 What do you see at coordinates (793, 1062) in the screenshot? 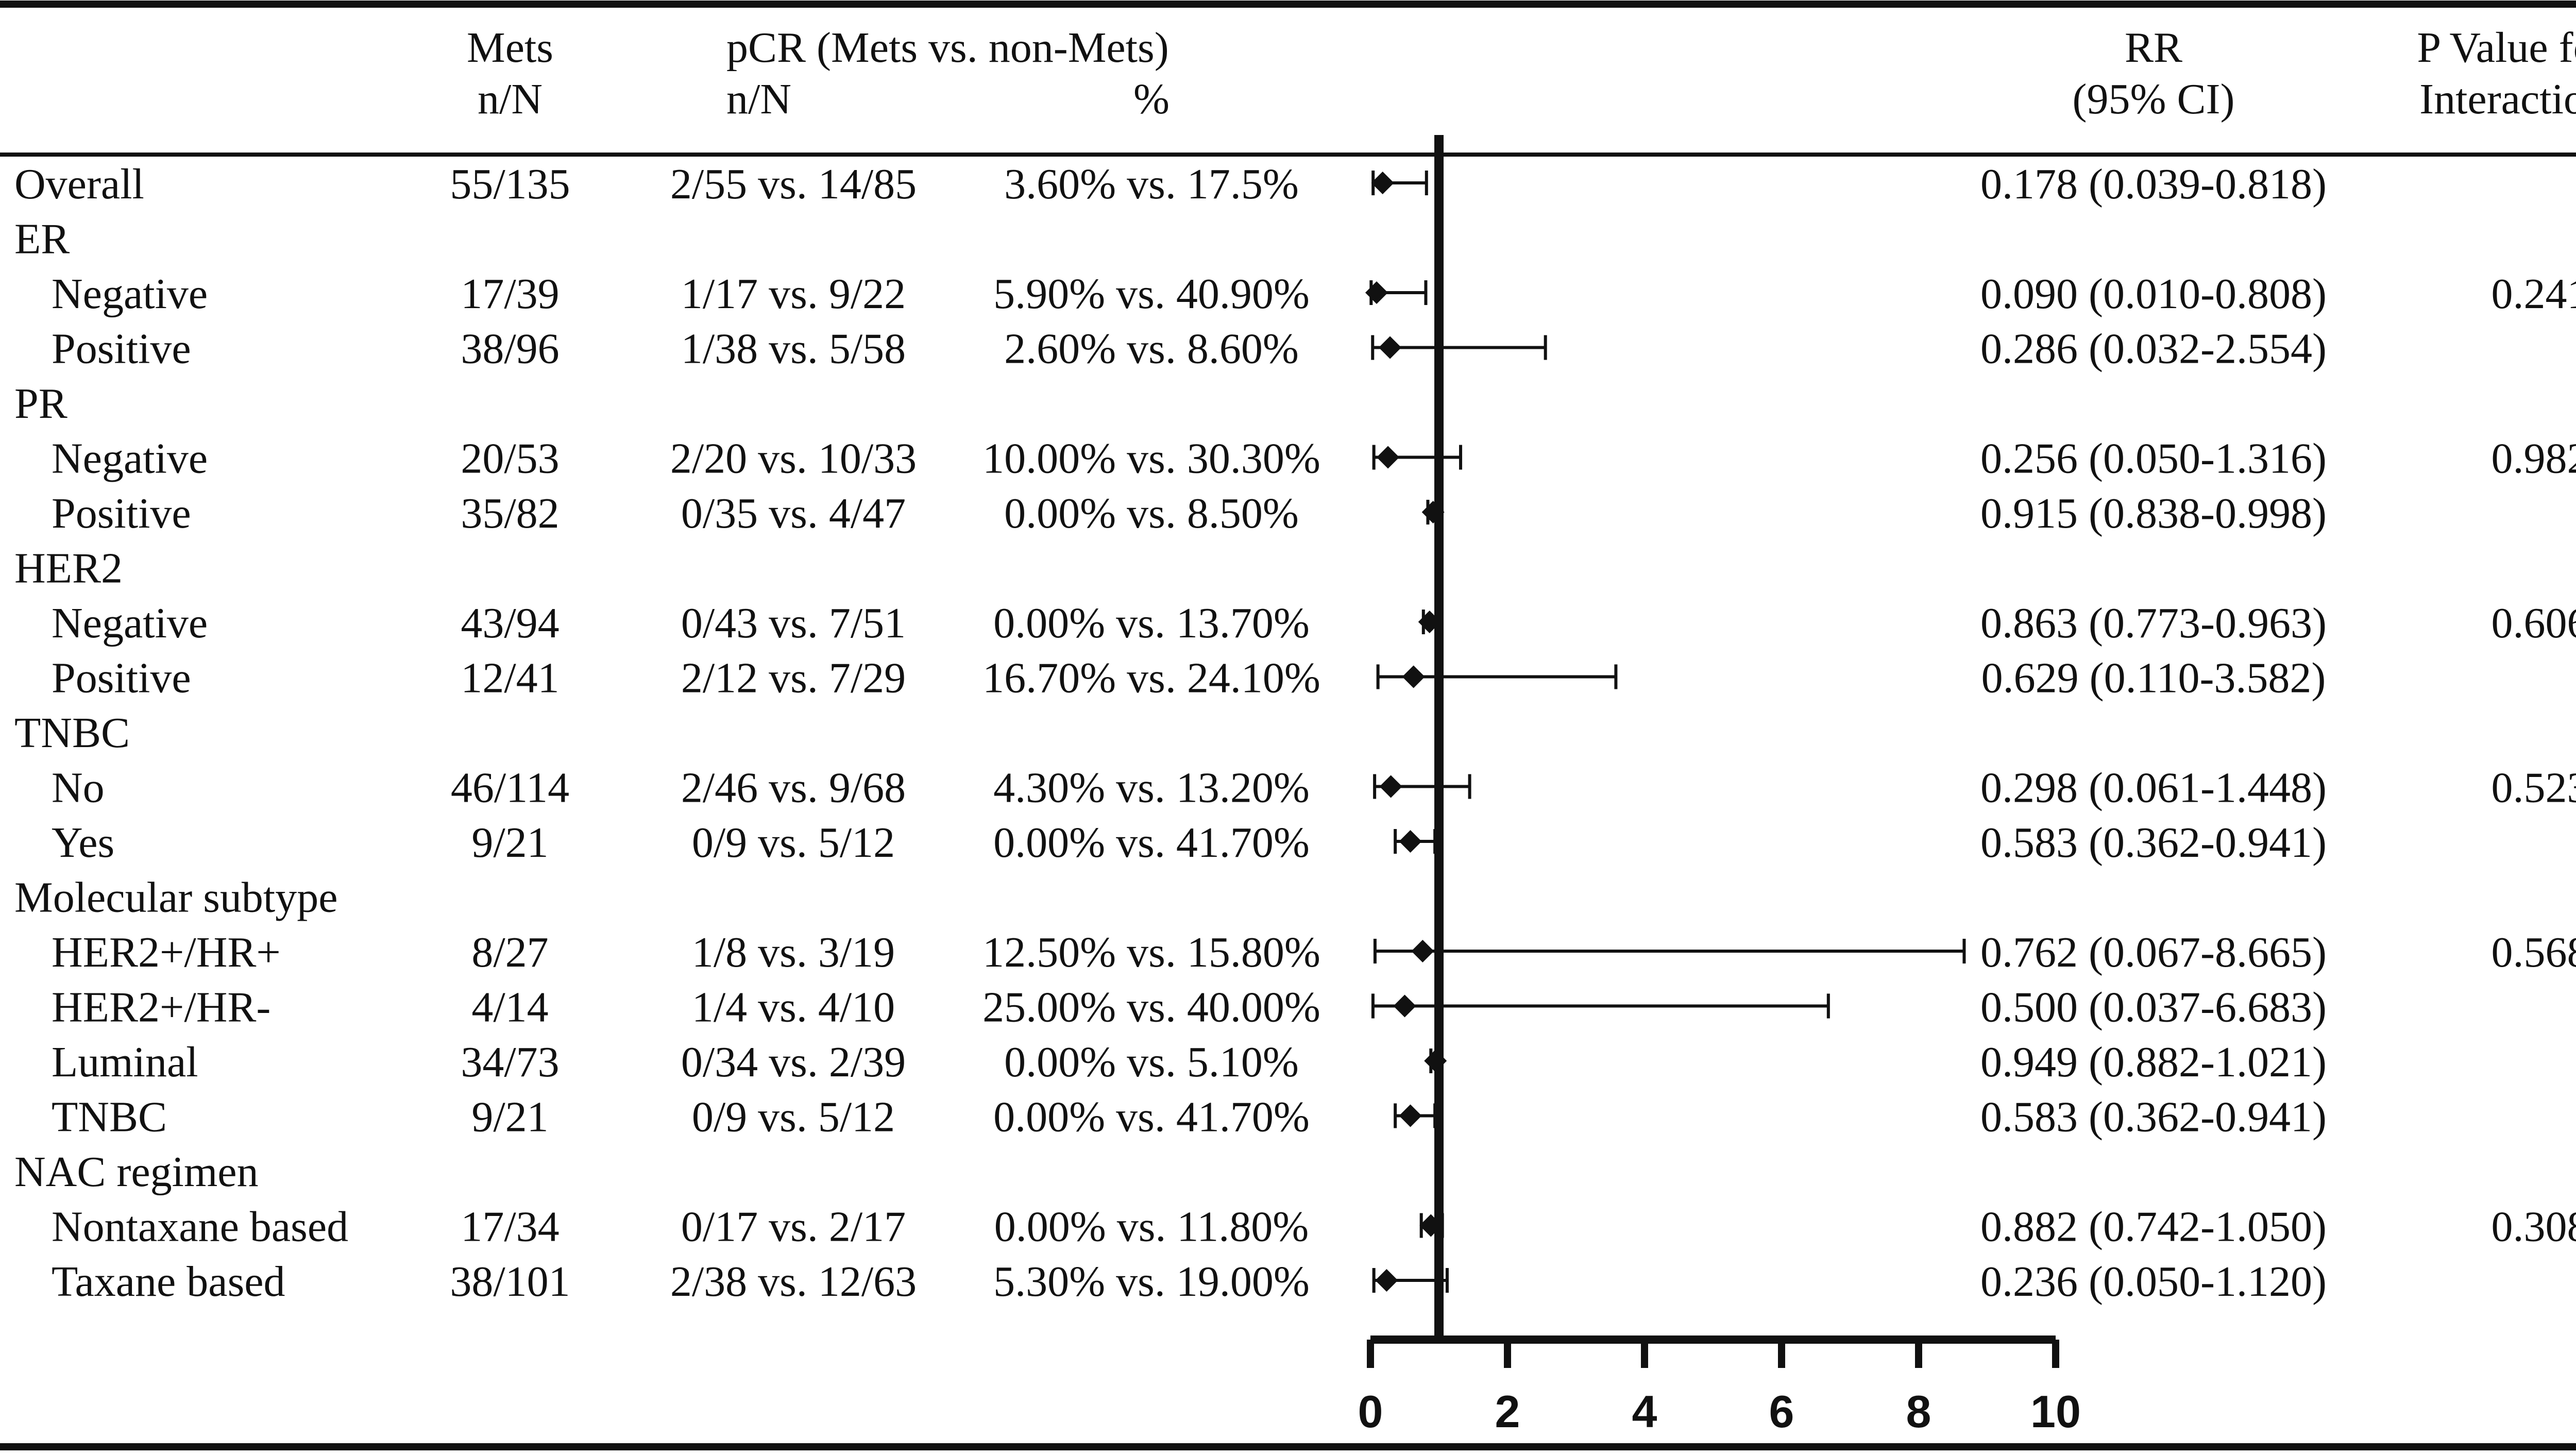
I see `pcr-n-cell: 0/34 vs. 2/39` at bounding box center [793, 1062].